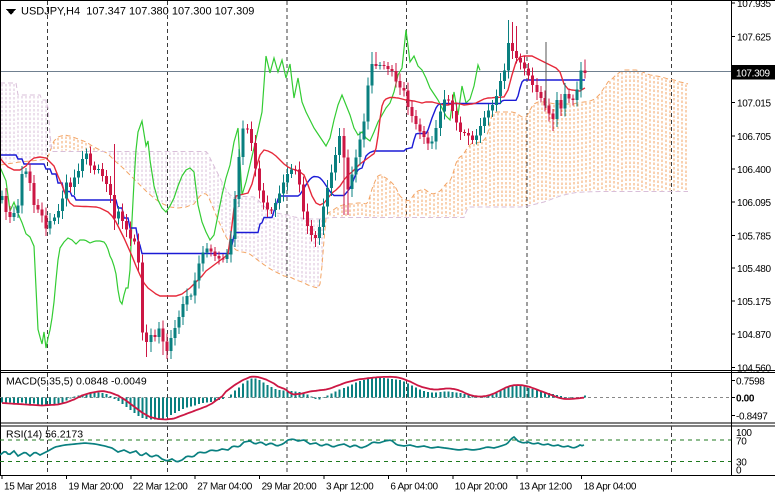 This screenshot has height=502, width=775. I want to click on svg-text: 3 Apr 12:00, so click(350, 487).